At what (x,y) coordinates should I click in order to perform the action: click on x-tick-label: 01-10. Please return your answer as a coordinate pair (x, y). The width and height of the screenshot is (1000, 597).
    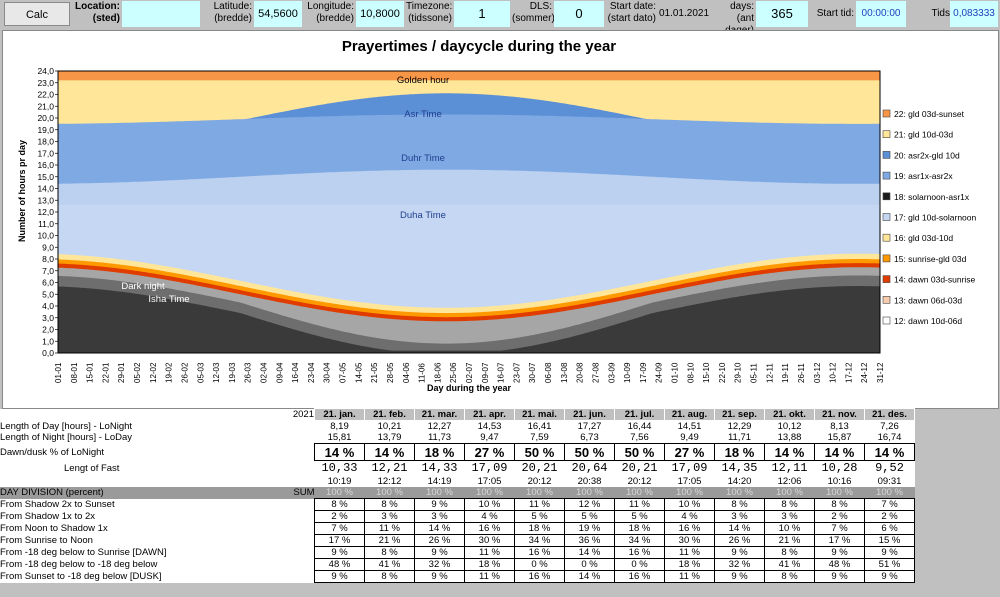
    Looking at the image, I should click on (675, 372).